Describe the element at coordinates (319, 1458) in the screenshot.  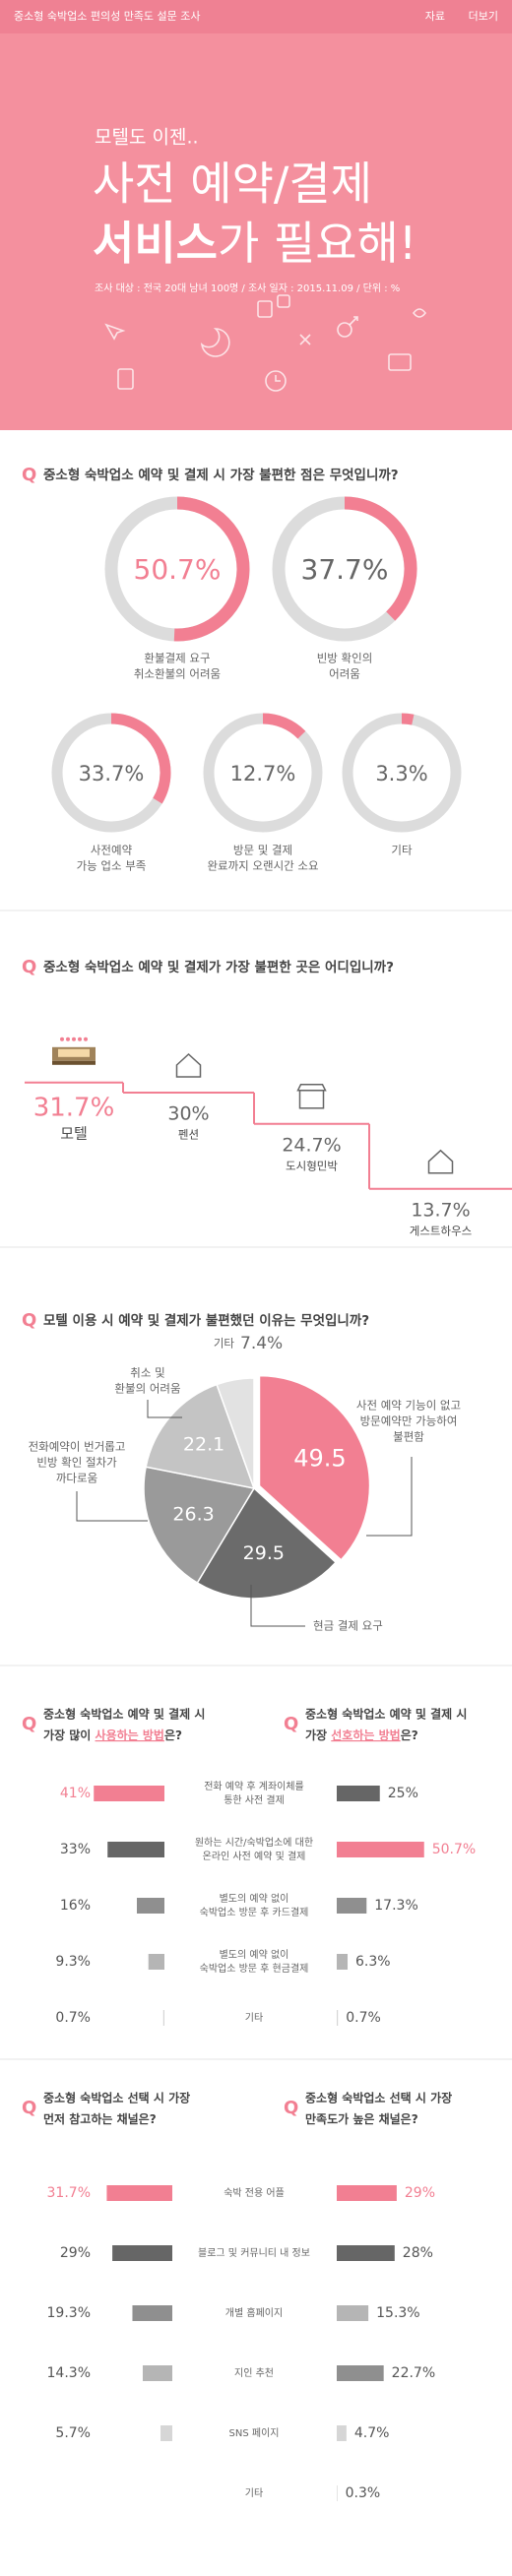
I see `value-label: 49.5` at that location.